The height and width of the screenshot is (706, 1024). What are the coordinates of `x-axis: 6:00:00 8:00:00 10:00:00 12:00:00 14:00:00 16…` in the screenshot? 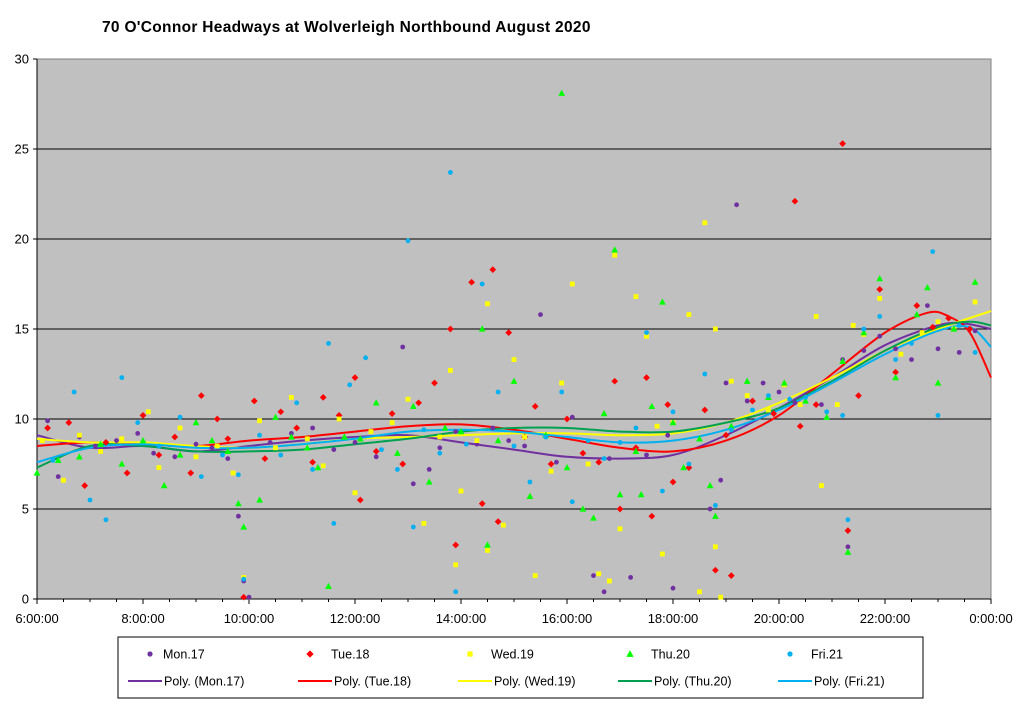 It's located at (514, 612).